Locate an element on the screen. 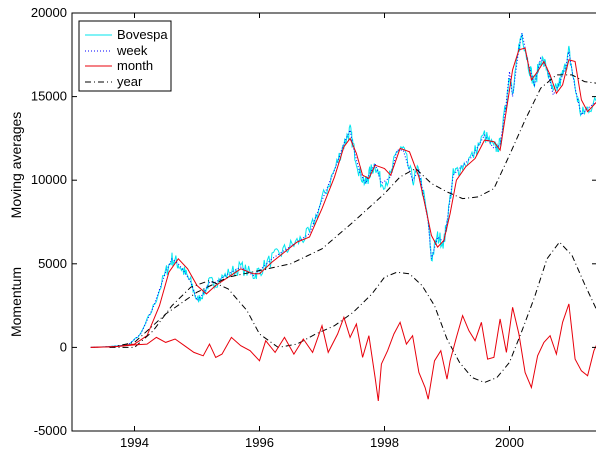 The height and width of the screenshot is (453, 596). y-tick-label: 0 is located at coordinates (63, 346).